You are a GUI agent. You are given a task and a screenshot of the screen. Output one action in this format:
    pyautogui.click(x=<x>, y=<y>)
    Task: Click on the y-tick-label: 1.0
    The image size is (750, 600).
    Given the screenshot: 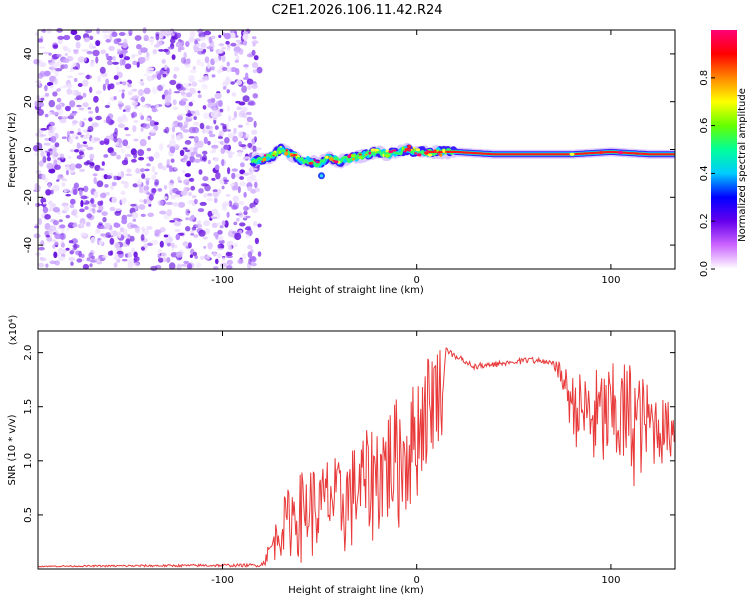 What is the action you would take?
    pyautogui.click(x=28, y=461)
    